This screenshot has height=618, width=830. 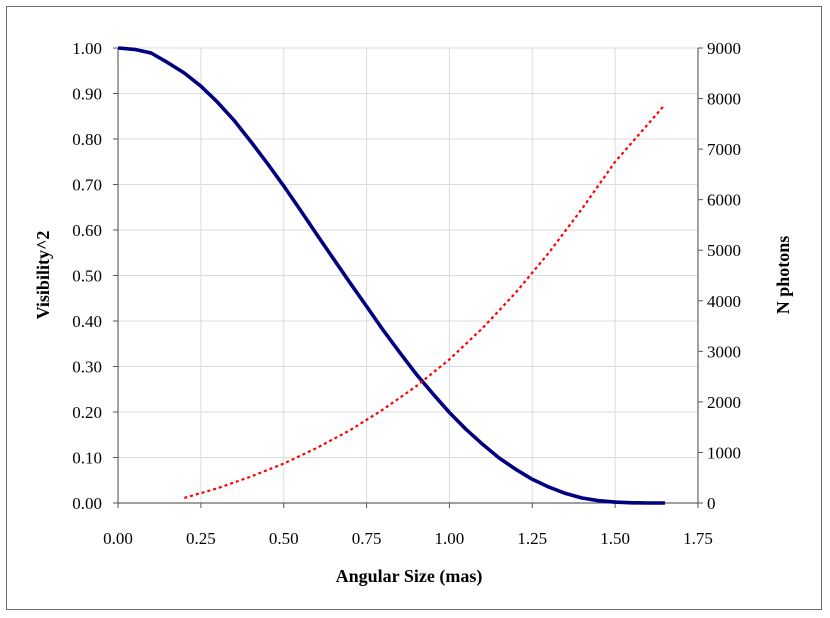 What do you see at coordinates (615, 538) in the screenshot?
I see `x-tick-label: 1.50` at bounding box center [615, 538].